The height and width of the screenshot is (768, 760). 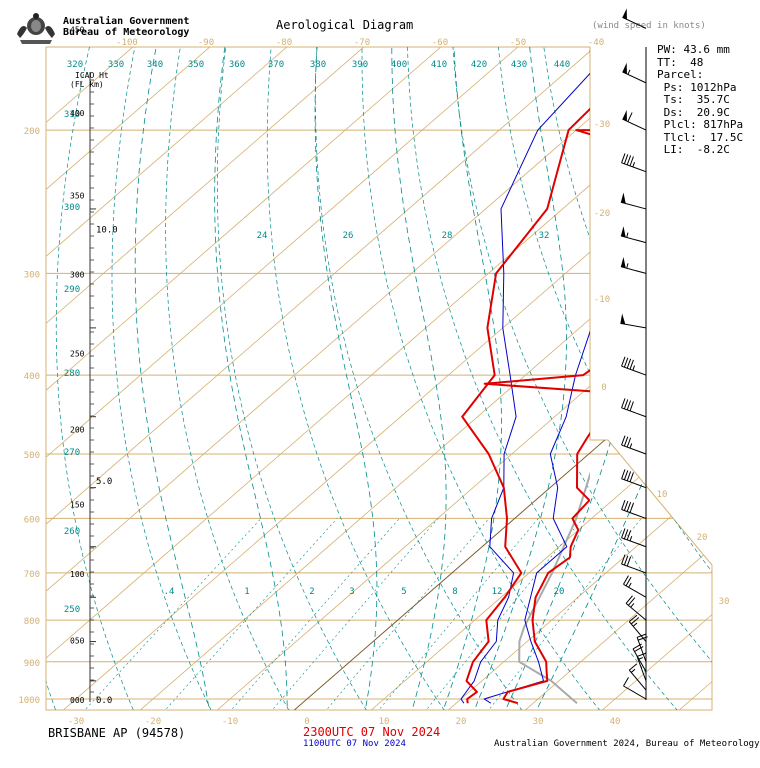 What do you see at coordinates (693, 49) in the screenshot?
I see `stat-pw: PW: 43.6 mm` at bounding box center [693, 49].